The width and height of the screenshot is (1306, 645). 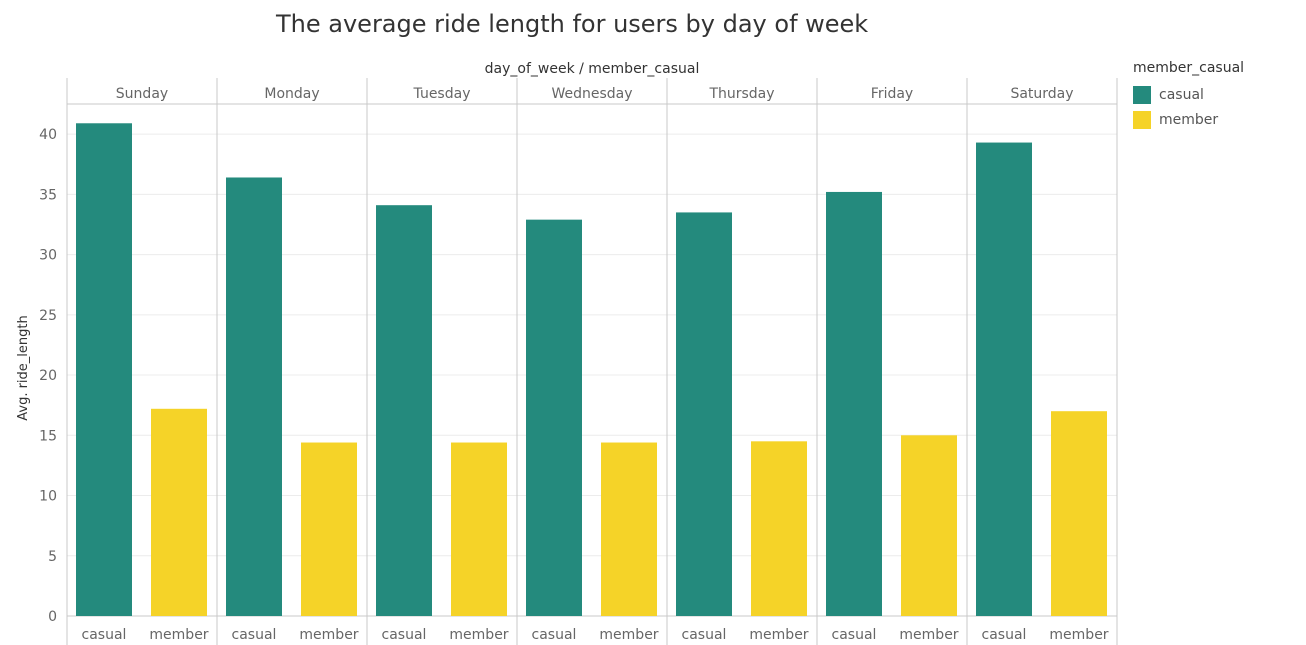 I want to click on bar-member-monday, so click(x=329, y=529).